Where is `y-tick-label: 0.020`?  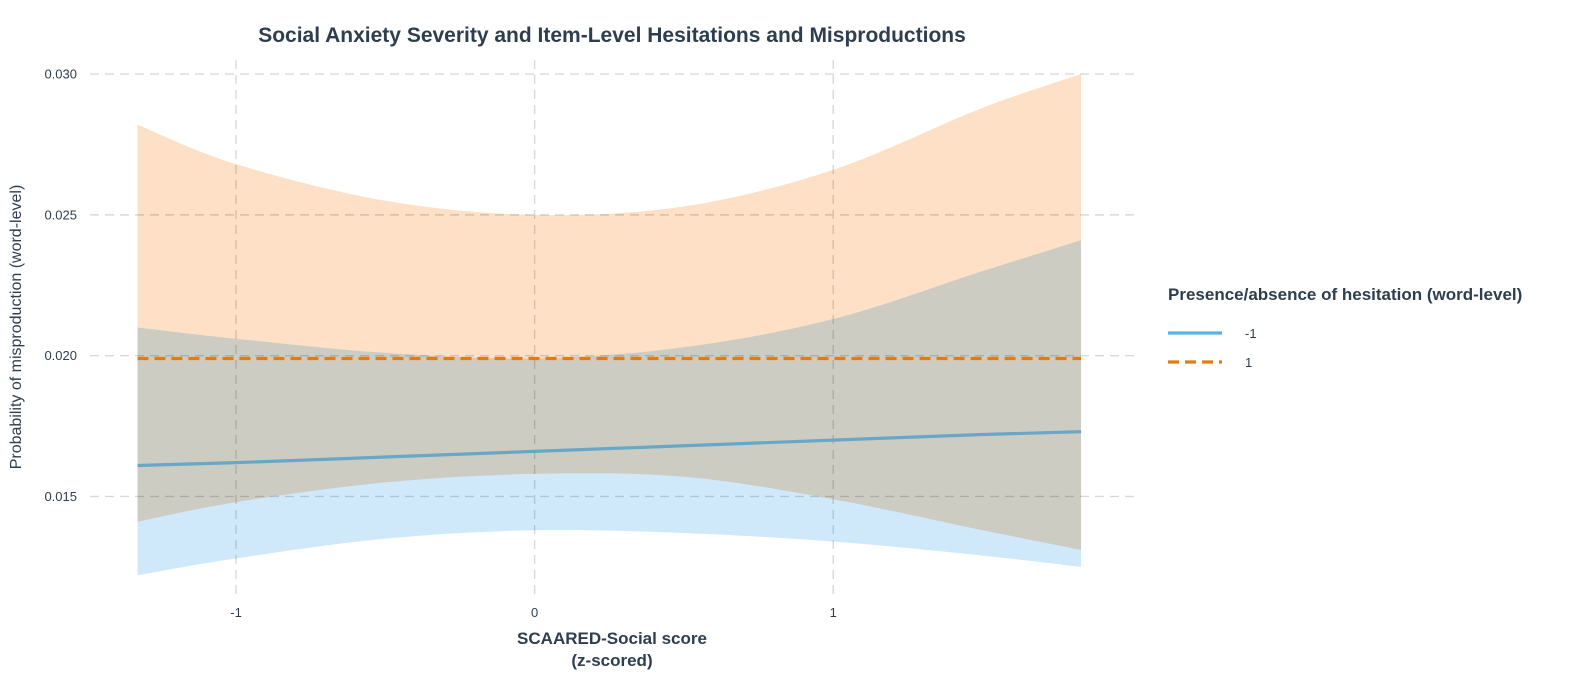
y-tick-label: 0.020 is located at coordinates (60, 355).